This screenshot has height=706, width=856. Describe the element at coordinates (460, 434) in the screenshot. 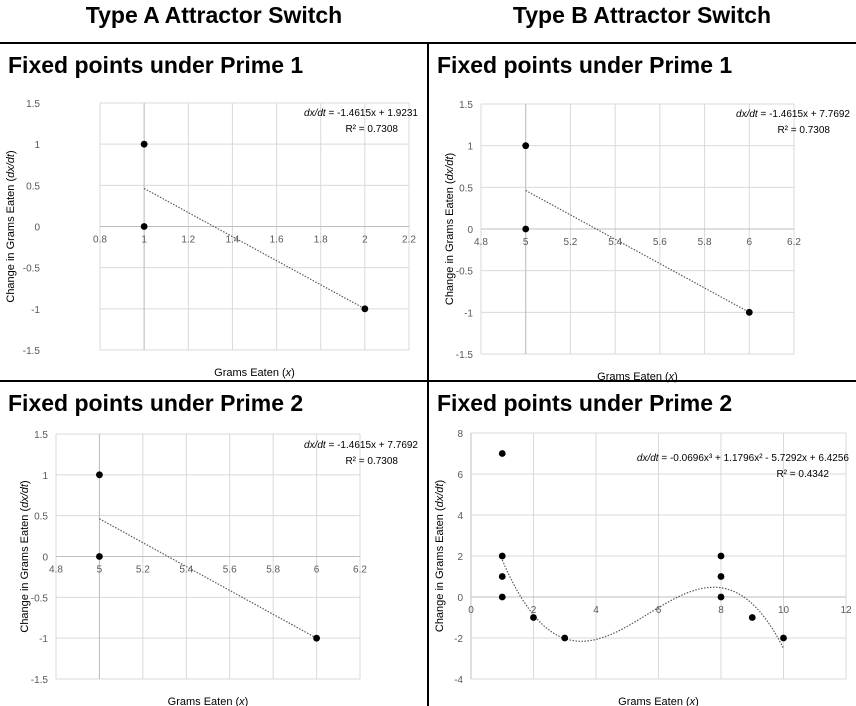

I see `y-tick-label: 8` at that location.